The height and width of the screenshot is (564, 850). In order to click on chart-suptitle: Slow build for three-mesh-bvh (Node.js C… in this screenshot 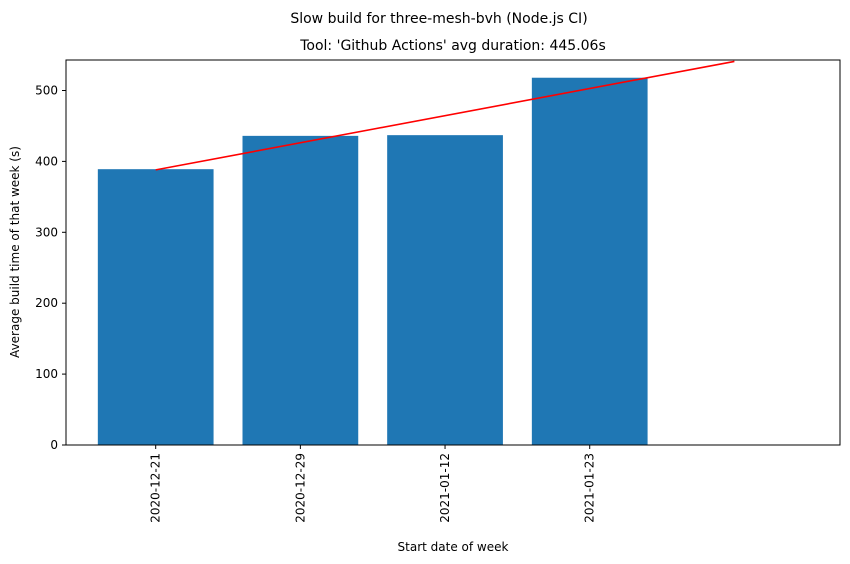, I will do `click(438, 19)`.